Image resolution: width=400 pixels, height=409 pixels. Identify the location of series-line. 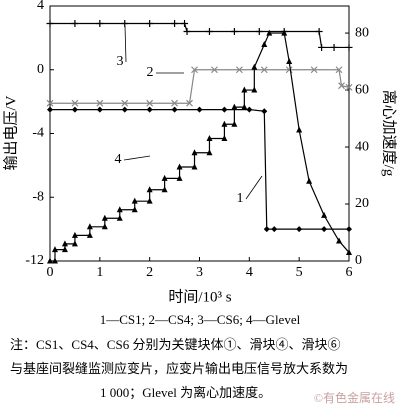
(200, 86).